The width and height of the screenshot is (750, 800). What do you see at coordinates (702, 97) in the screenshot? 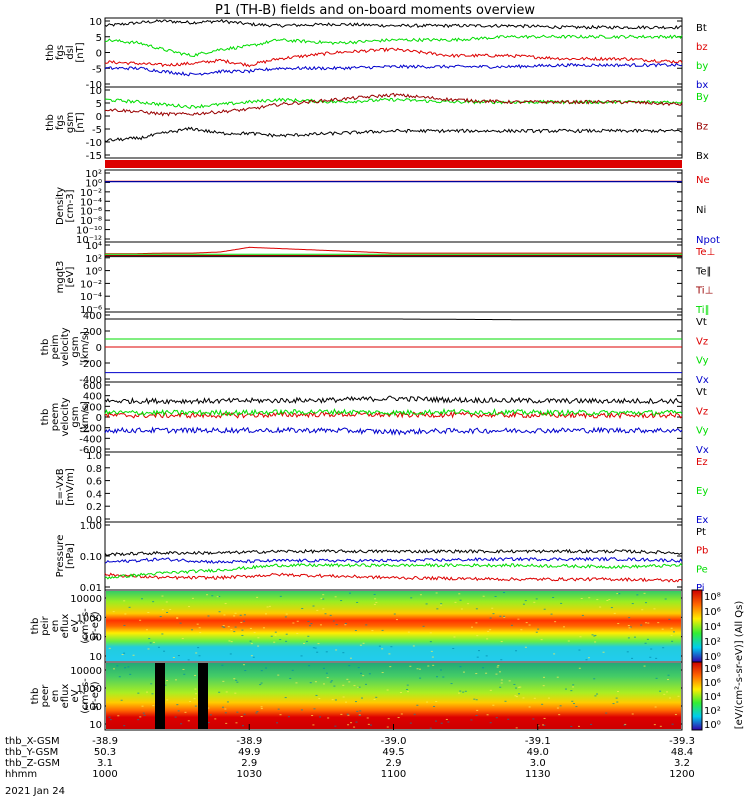
I see `legend-By: By` at bounding box center [702, 97].